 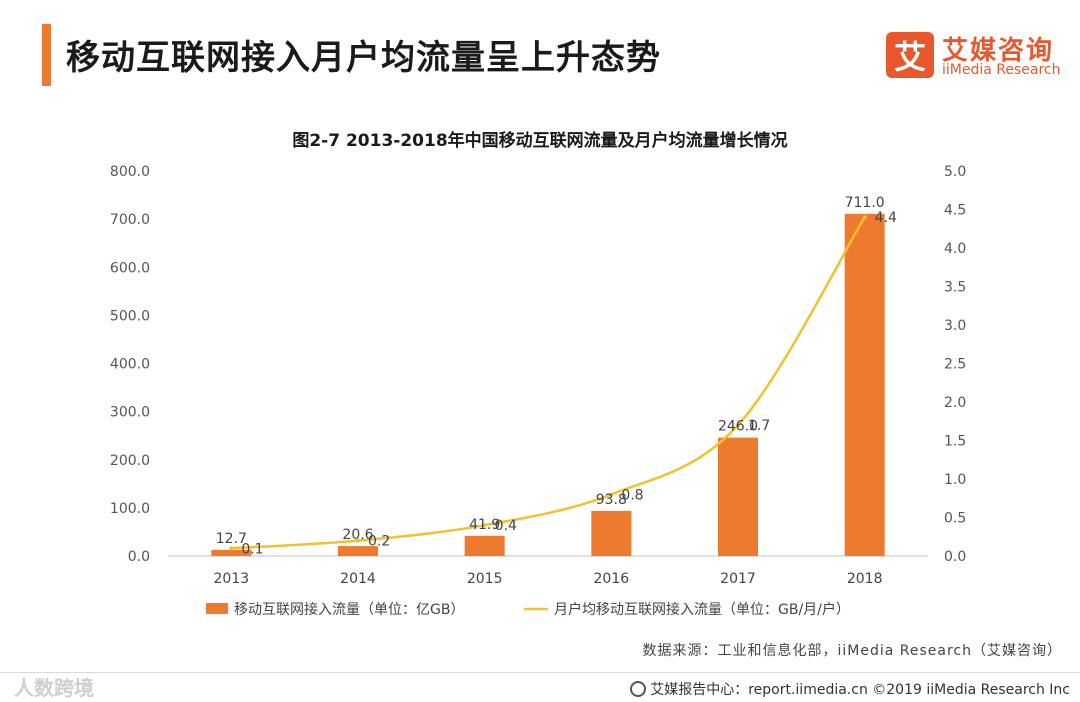 I want to click on bar-data-label: 12.7, so click(x=231, y=539).